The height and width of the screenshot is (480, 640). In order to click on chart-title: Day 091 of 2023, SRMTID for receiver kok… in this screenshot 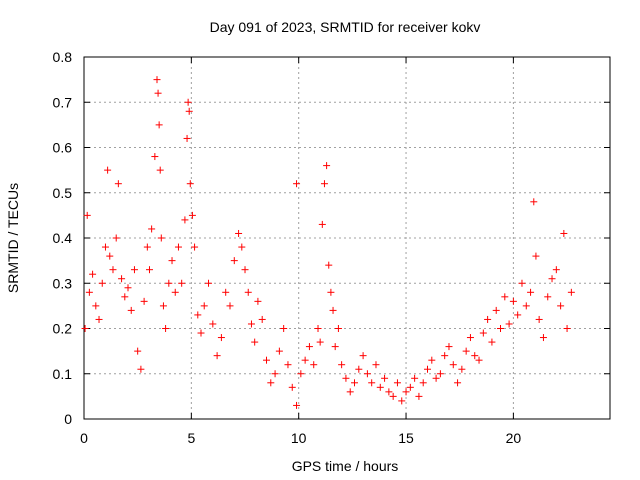, I will do `click(345, 27)`.